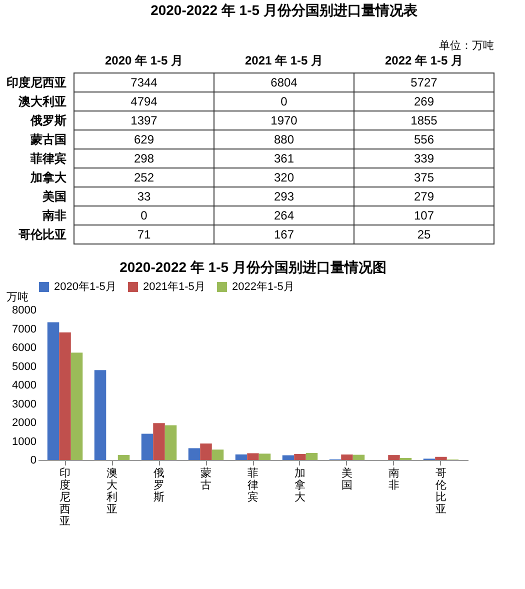  I want to click on x-tick-label: 2021 年 1-5 月, so click(284, 61).